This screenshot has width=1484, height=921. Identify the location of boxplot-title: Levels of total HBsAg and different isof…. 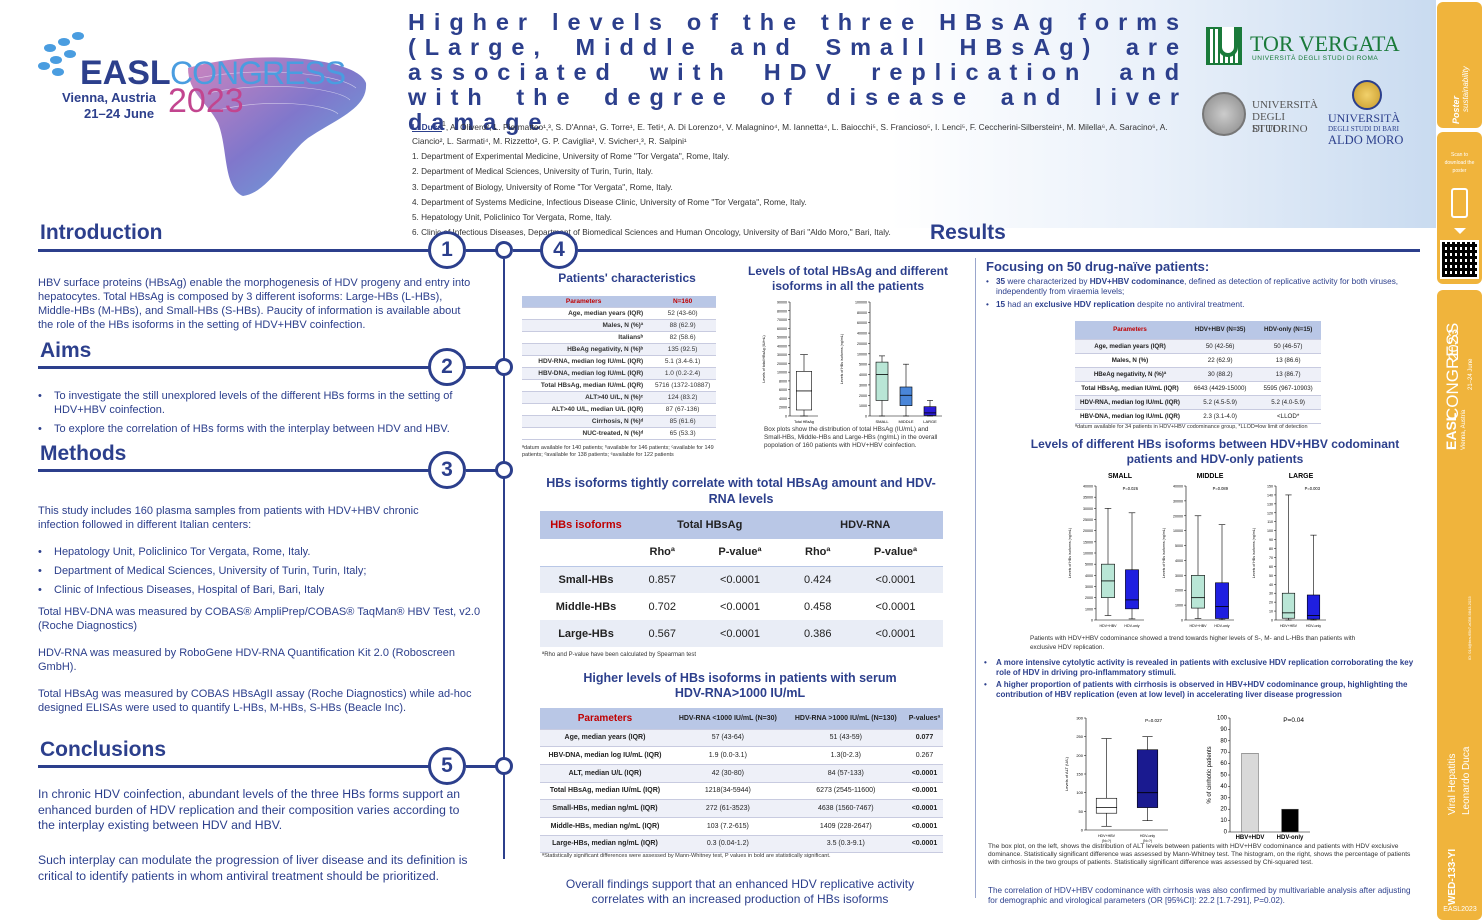
(848, 278).